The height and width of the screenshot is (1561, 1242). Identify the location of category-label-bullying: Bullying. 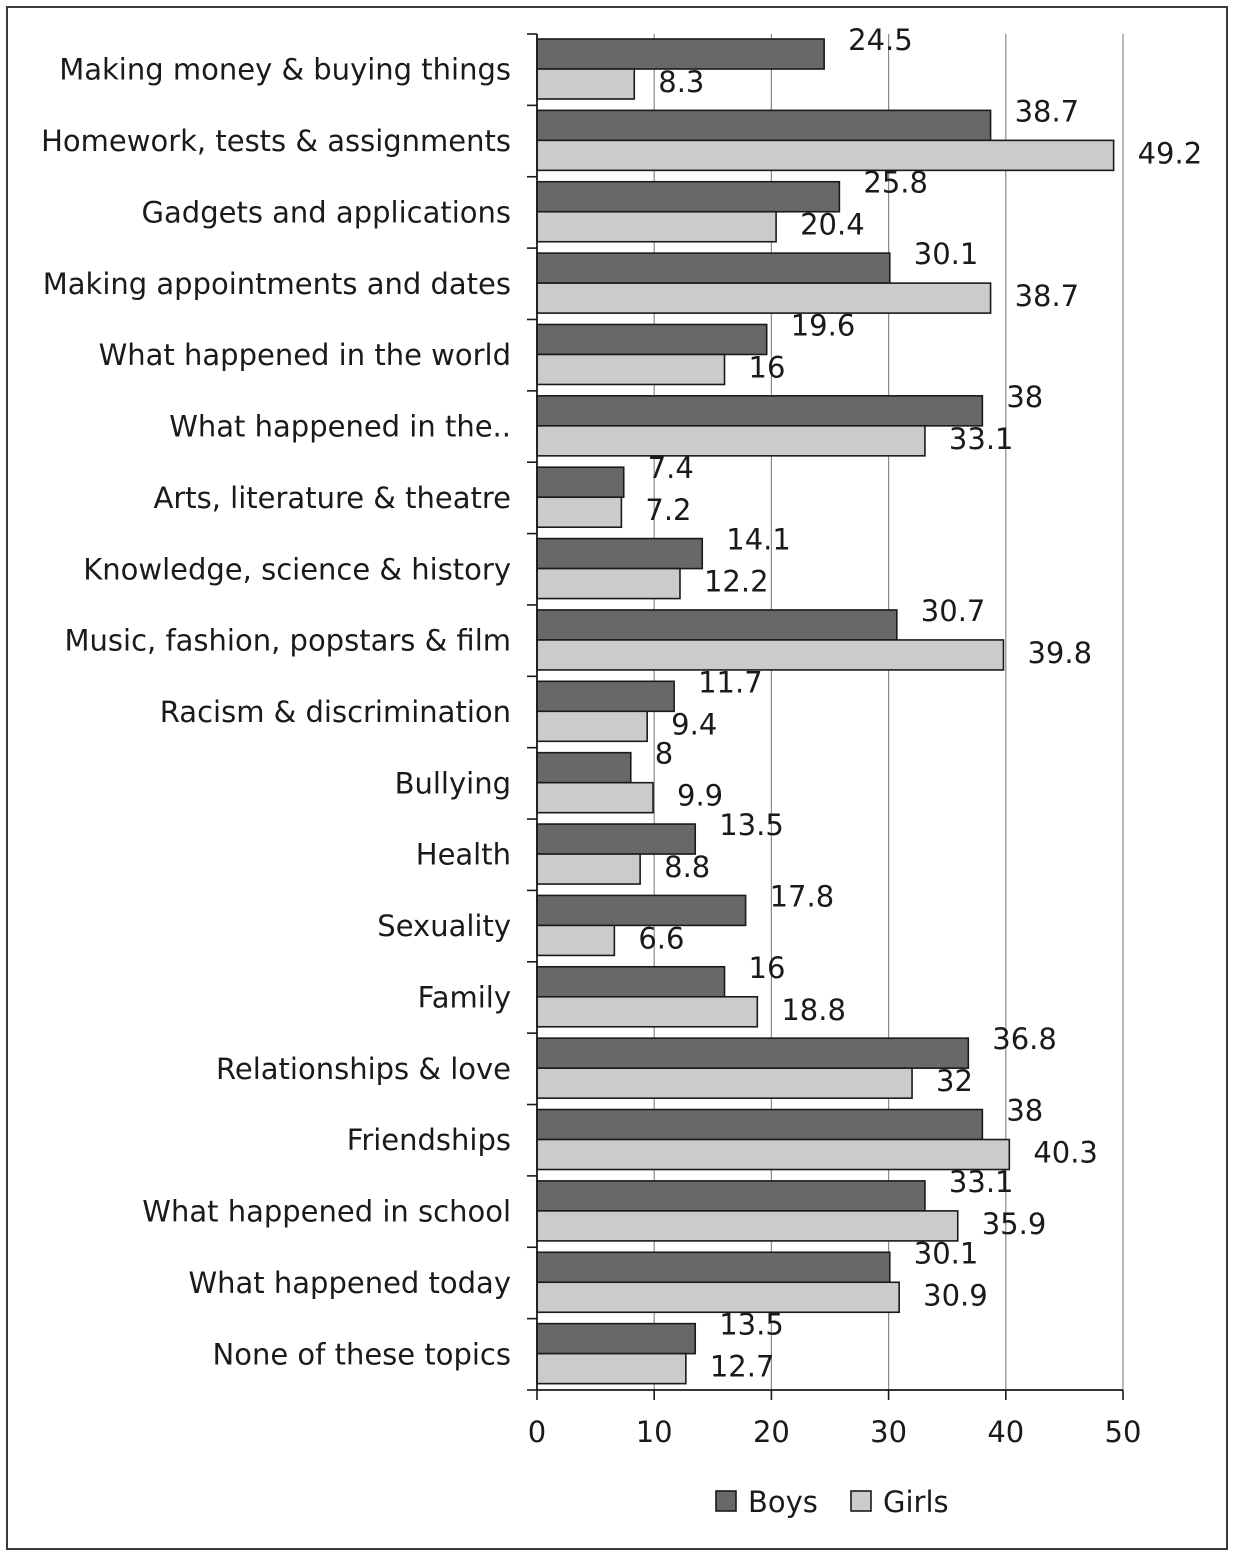
(453, 783).